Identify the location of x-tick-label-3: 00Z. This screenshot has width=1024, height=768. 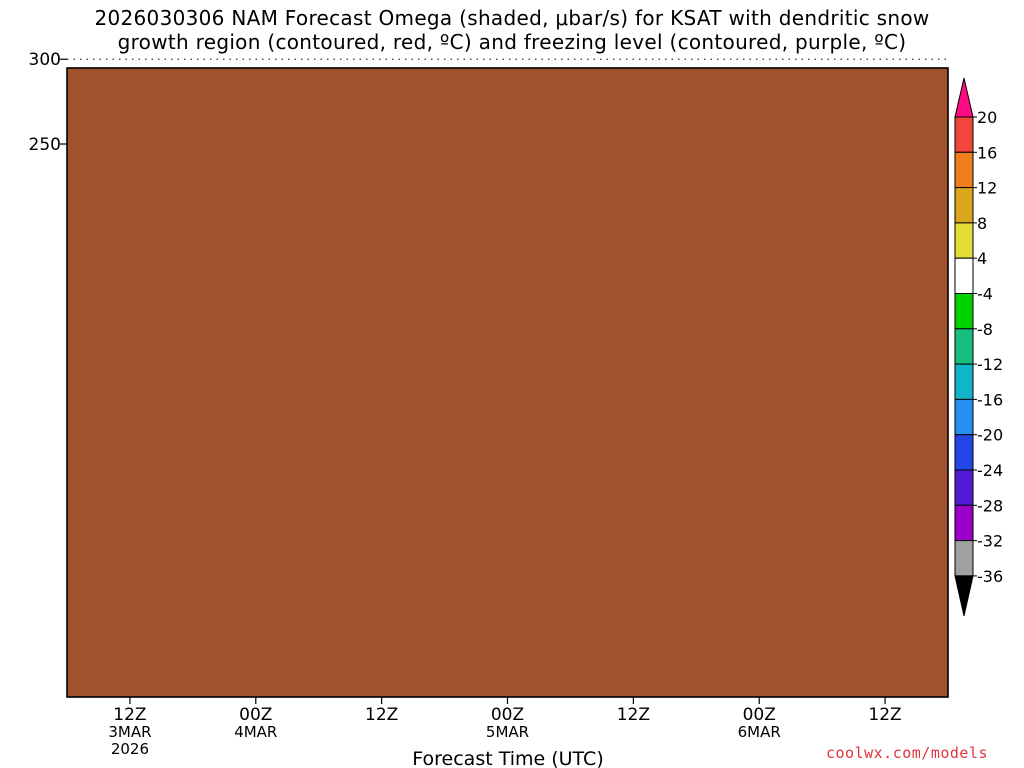
(507, 715).